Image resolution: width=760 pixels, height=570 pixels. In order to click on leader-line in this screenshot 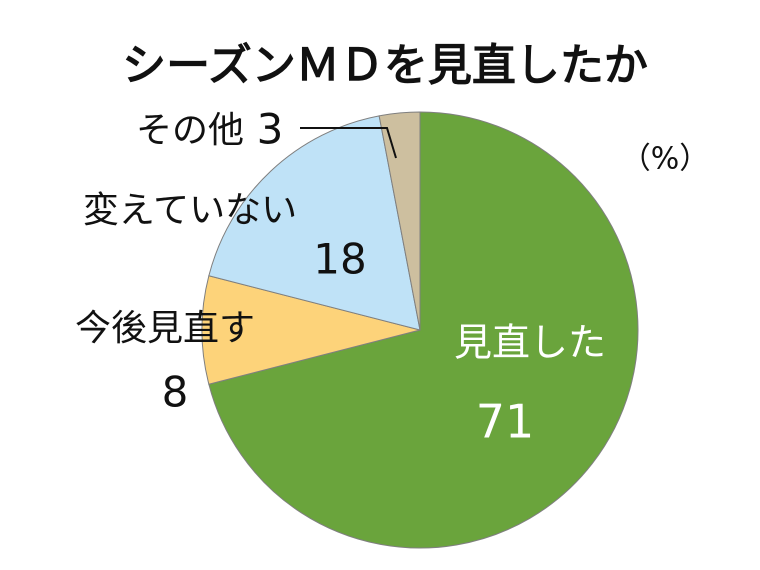, I will do `click(348, 143)`.